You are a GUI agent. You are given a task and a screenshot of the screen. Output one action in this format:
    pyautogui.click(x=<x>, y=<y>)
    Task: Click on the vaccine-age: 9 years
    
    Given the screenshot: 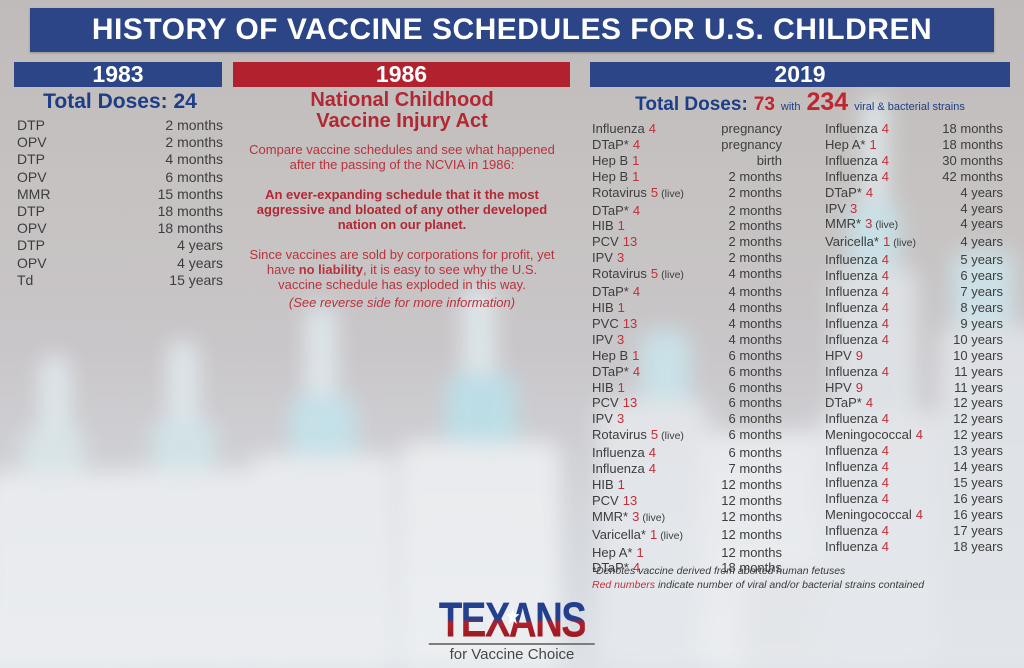 What is the action you would take?
    pyautogui.click(x=981, y=323)
    